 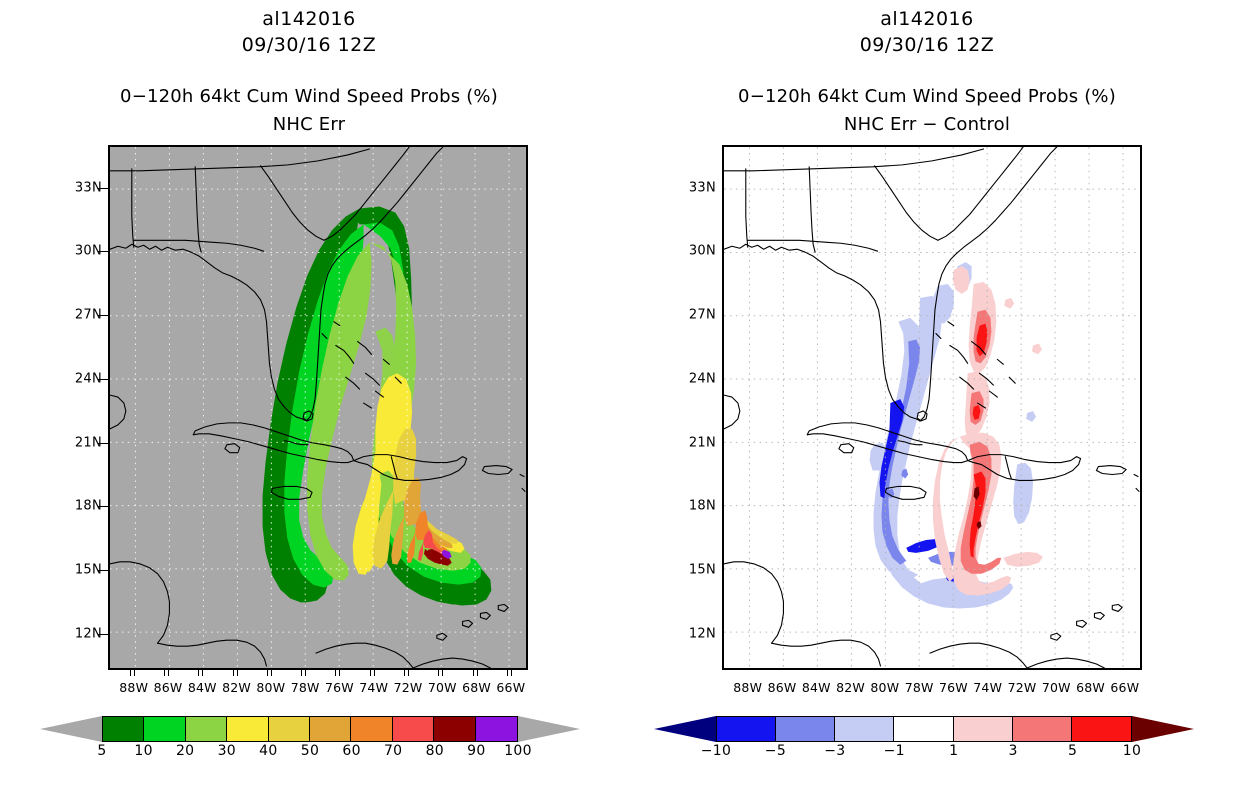 What do you see at coordinates (168, 687) in the screenshot?
I see `lon-tick-label: 86W` at bounding box center [168, 687].